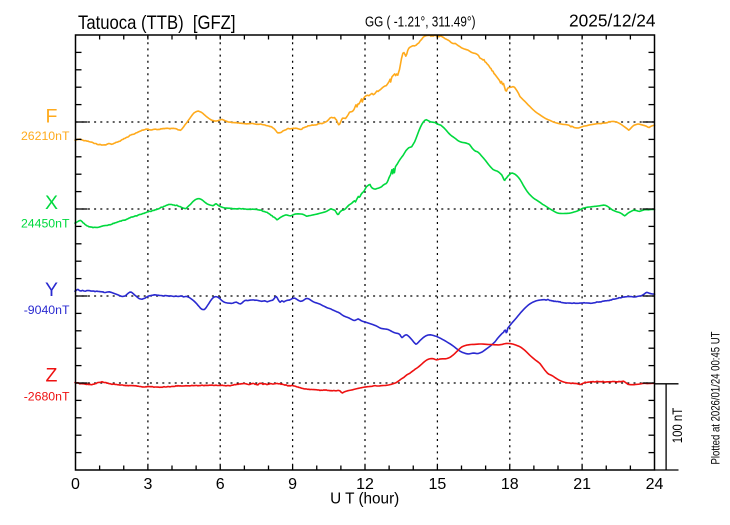 This screenshot has height=525, width=730. Describe the element at coordinates (292, 484) in the screenshot. I see `svg-text: 9` at that location.